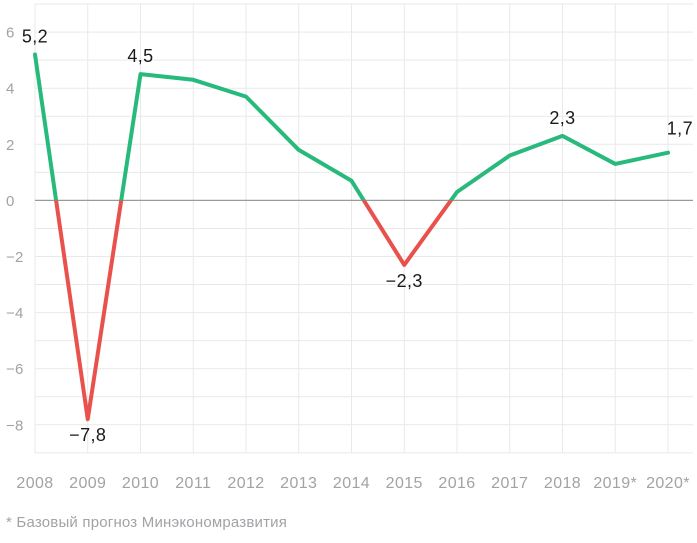 The width and height of the screenshot is (697, 543). What do you see at coordinates (680, 129) in the screenshot?
I see `data-point-label: 1,7` at bounding box center [680, 129].